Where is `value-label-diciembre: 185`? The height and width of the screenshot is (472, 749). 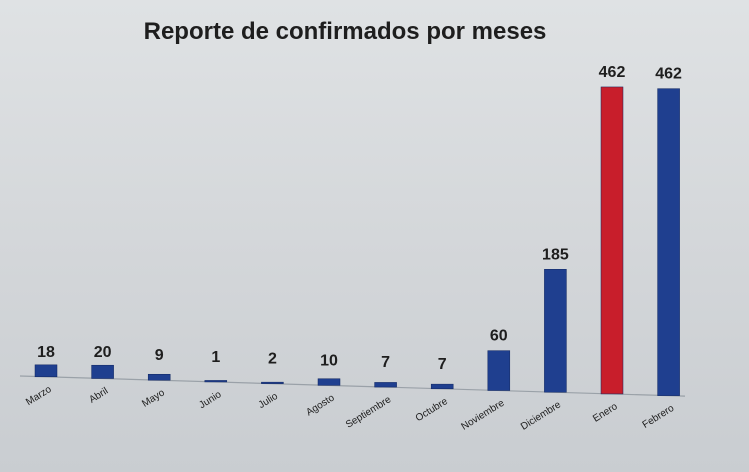 value-label-diciembre: 185 is located at coordinates (555, 254).